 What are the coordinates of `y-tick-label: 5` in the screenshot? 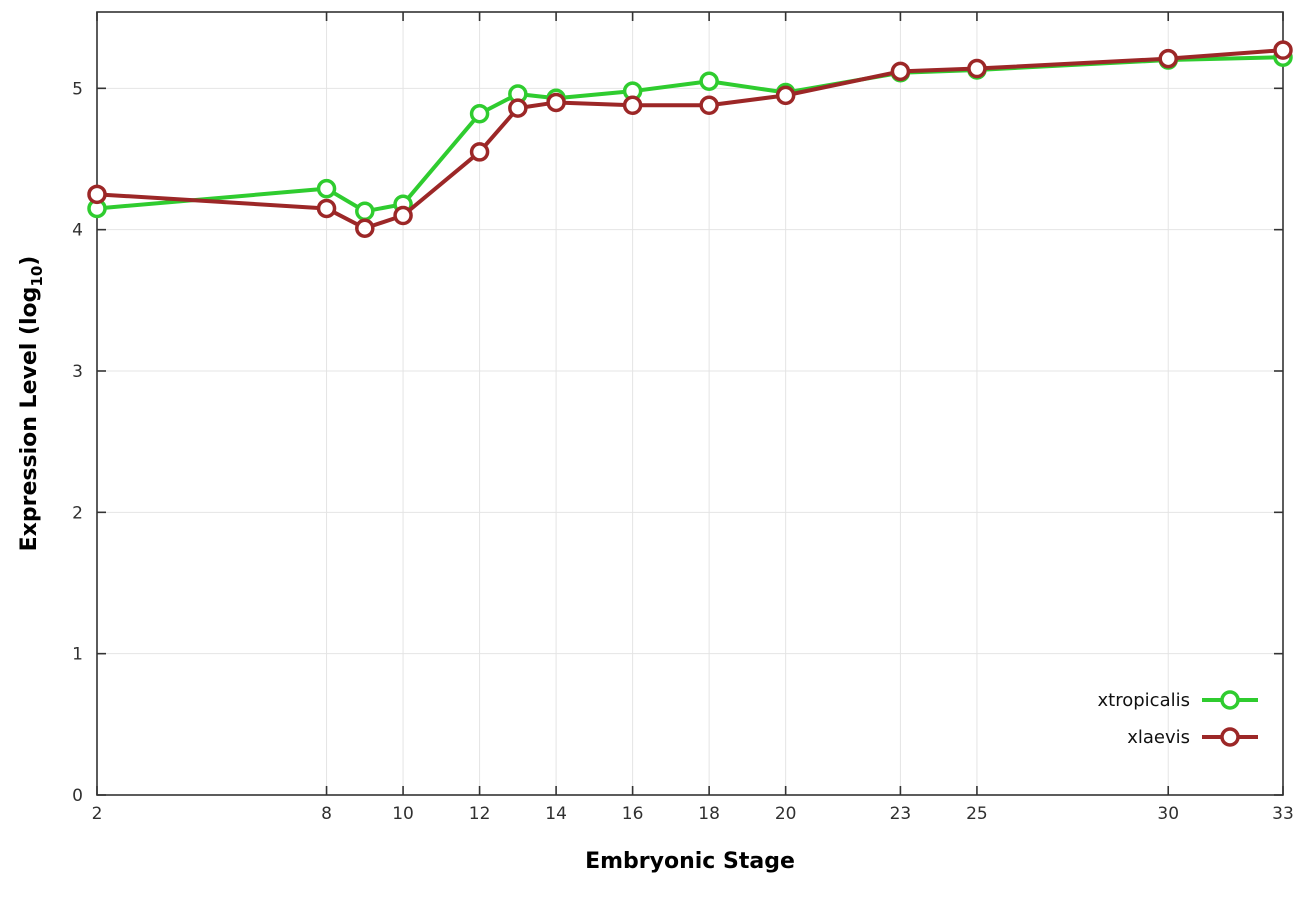 It's located at (77, 89).